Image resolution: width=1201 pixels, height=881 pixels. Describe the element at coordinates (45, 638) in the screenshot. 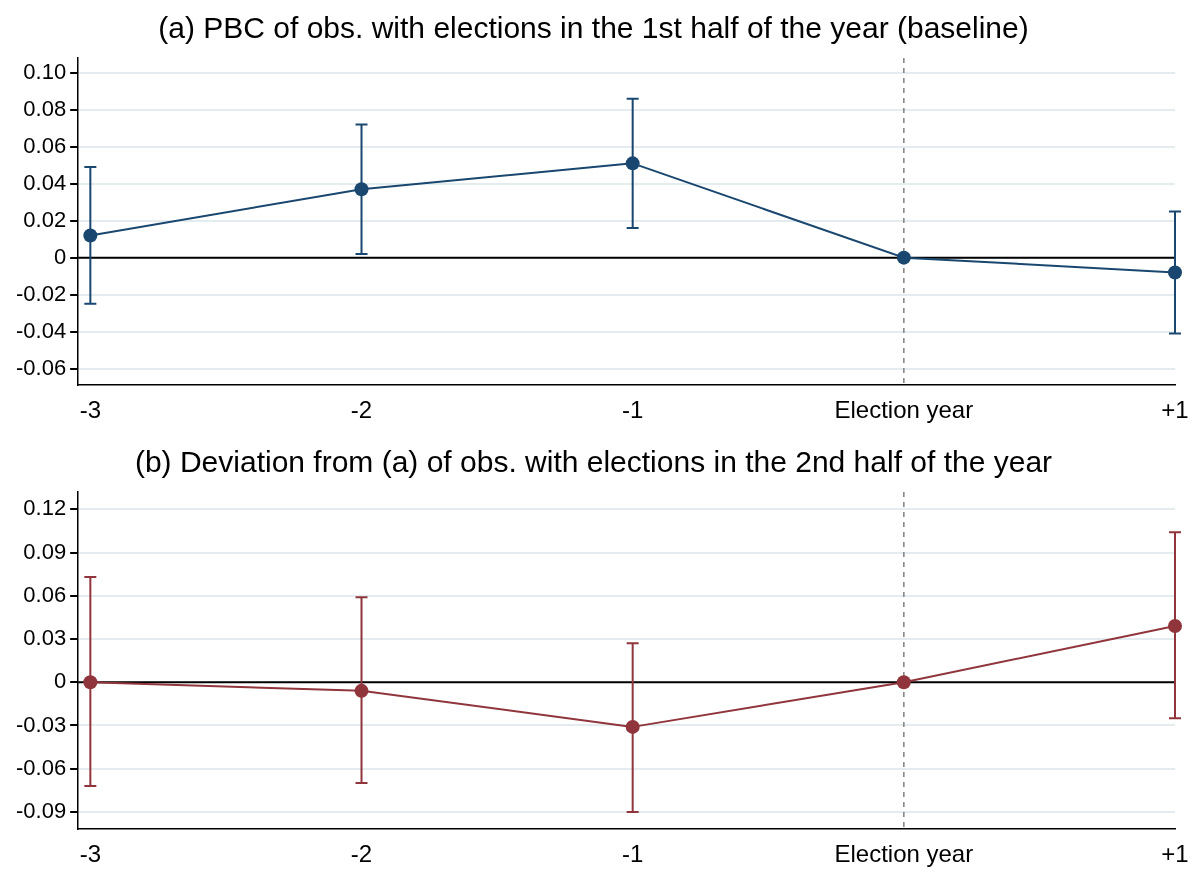

I see `y-tick-label: 0.03` at that location.